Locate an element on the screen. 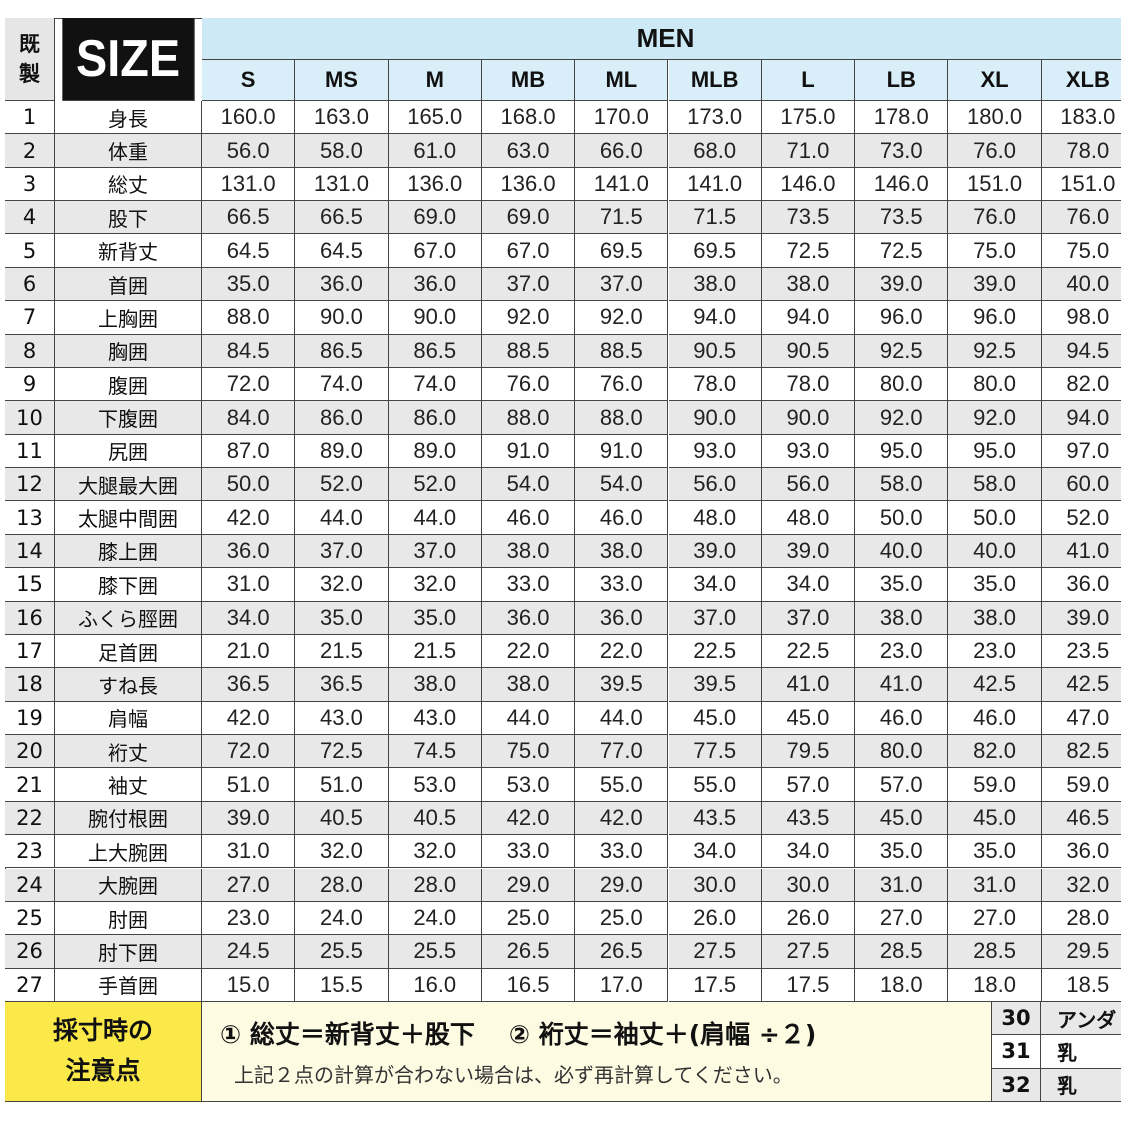  measure-value: 87.0 is located at coordinates (249, 451).